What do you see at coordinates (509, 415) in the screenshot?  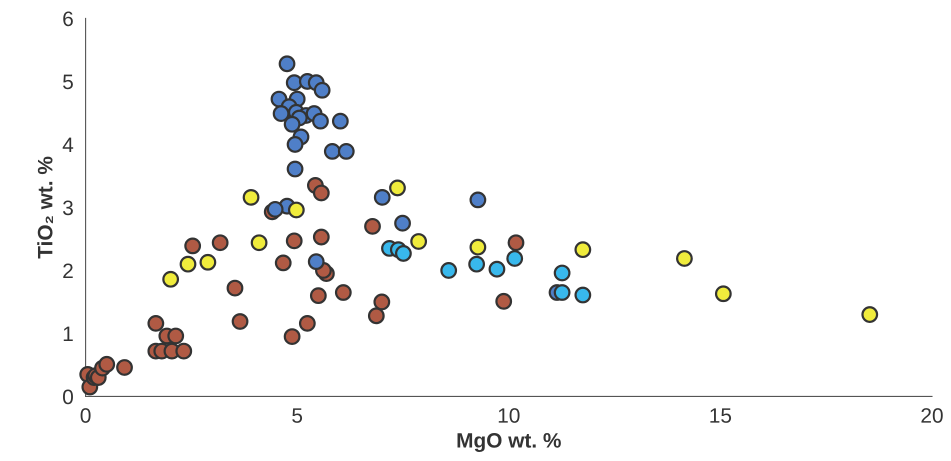 I see `x-tick-label: 10` at bounding box center [509, 415].